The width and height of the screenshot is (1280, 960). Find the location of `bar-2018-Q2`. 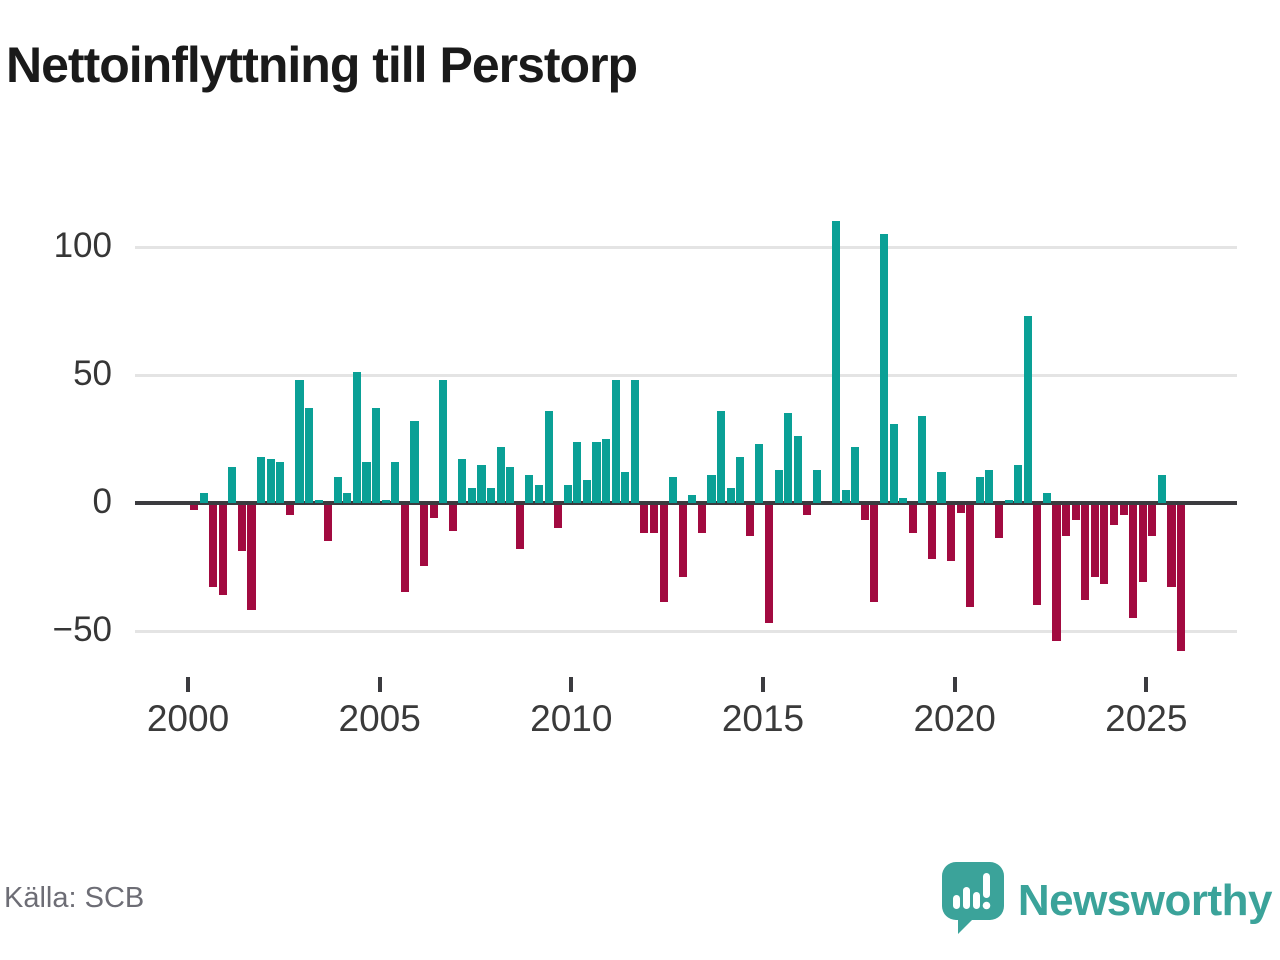

bar-2018-Q2 is located at coordinates (893, 463).